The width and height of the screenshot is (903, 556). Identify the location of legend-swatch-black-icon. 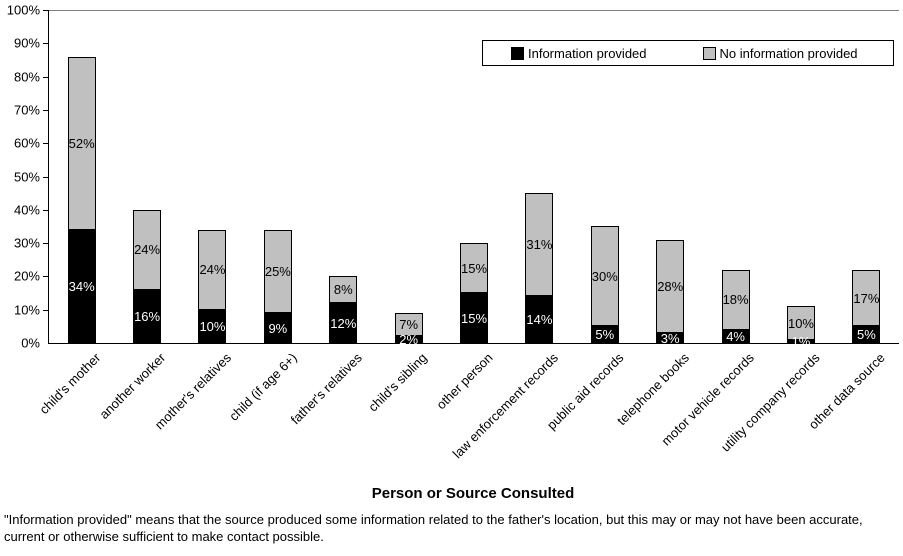
(517, 53).